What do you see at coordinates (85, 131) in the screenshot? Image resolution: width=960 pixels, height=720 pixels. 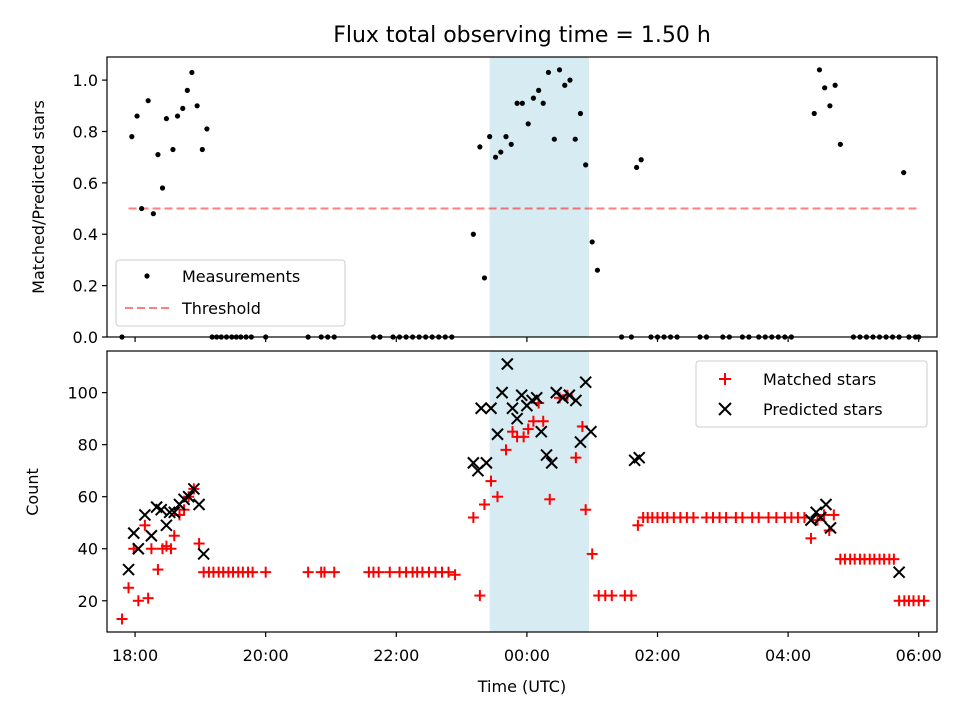 I see `y-tick-label: 0.8` at bounding box center [85, 131].